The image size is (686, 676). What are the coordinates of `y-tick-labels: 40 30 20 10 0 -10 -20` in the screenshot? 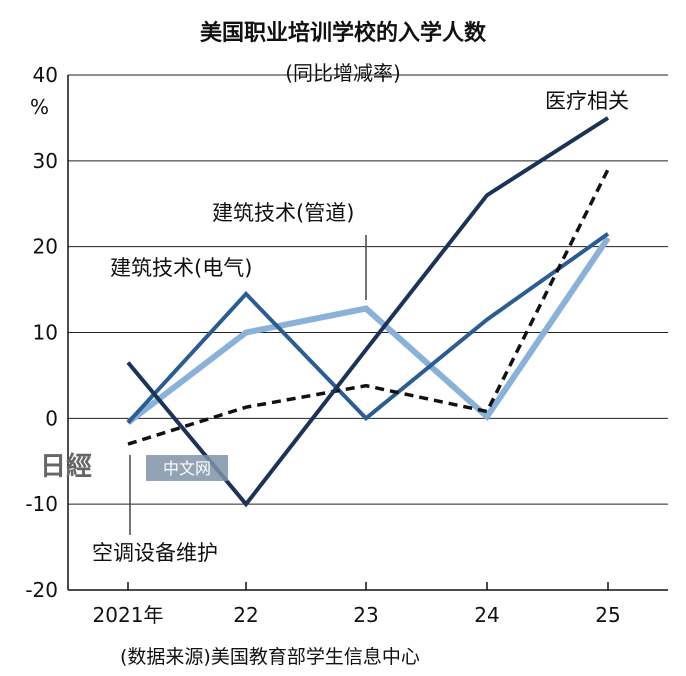 It's located at (41, 332).